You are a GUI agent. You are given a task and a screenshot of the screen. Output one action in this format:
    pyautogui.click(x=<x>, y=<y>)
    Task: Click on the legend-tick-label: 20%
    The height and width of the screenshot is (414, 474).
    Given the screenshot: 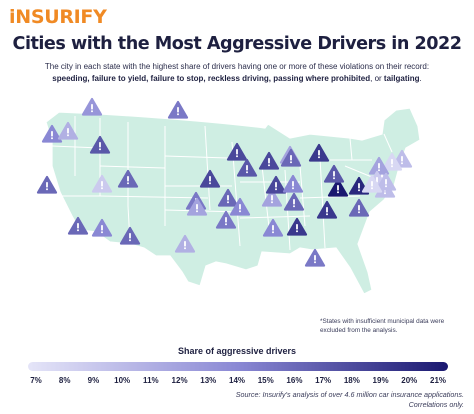 What is the action you would take?
    pyautogui.click(x=409, y=380)
    